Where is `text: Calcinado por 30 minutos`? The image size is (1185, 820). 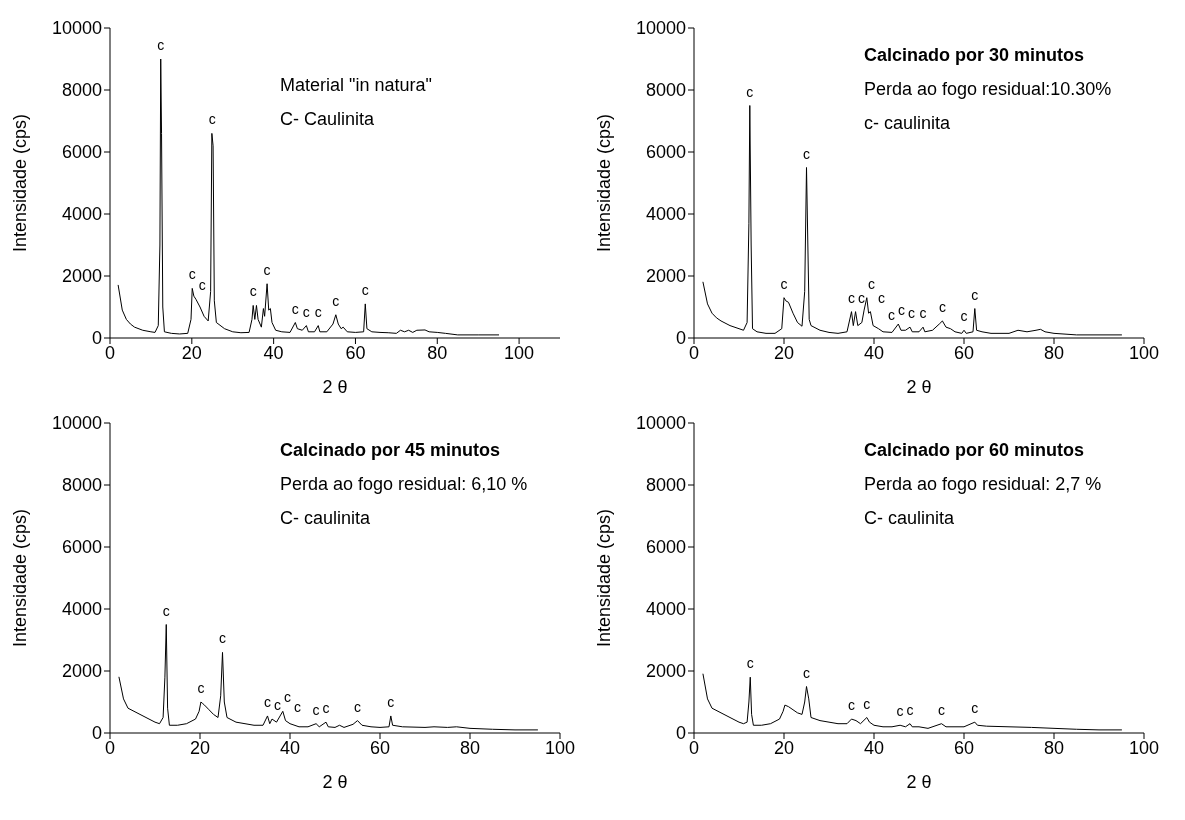
text: Calcinado por 30 minutos is located at coordinates (975, 55).